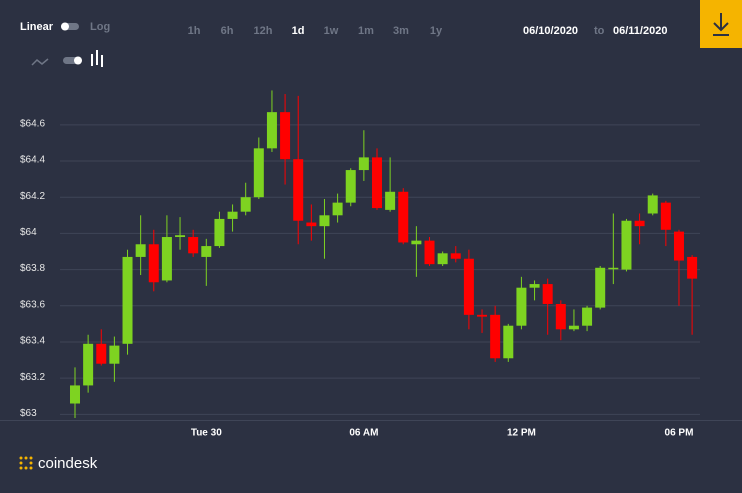 This screenshot has width=742, height=493. What do you see at coordinates (263, 31) in the screenshot?
I see `range-button: 12h` at bounding box center [263, 31].